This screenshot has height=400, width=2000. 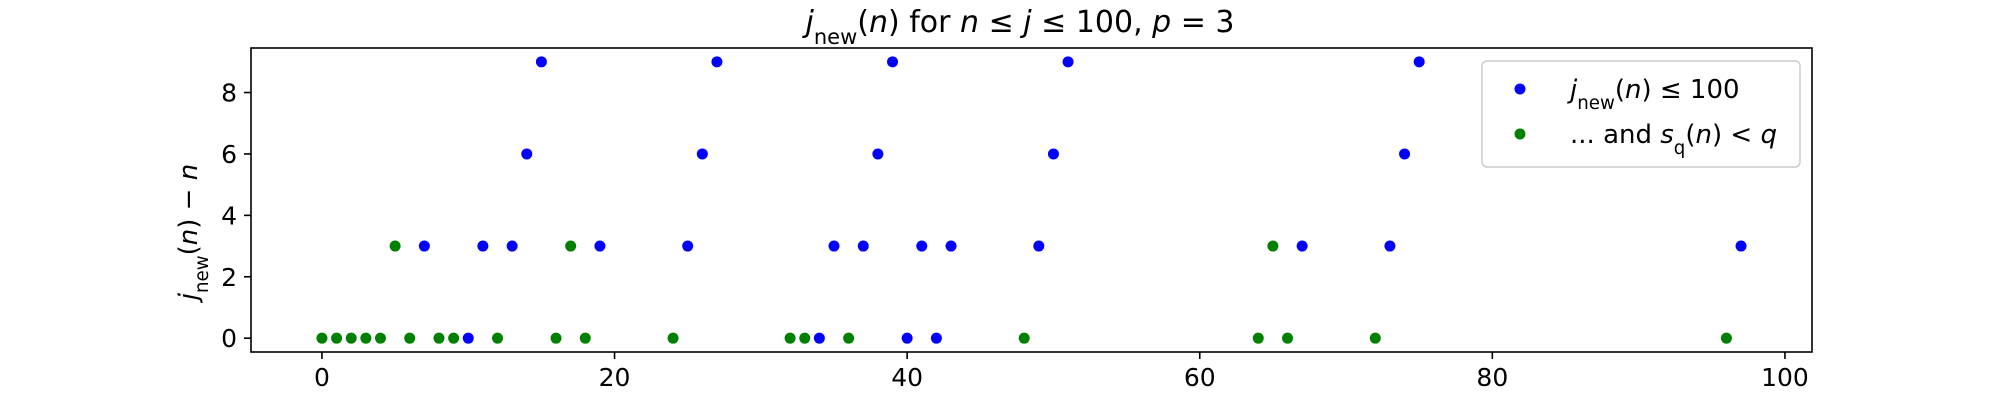 What do you see at coordinates (229, 215) in the screenshot?
I see `y-tick-label: 4` at bounding box center [229, 215].